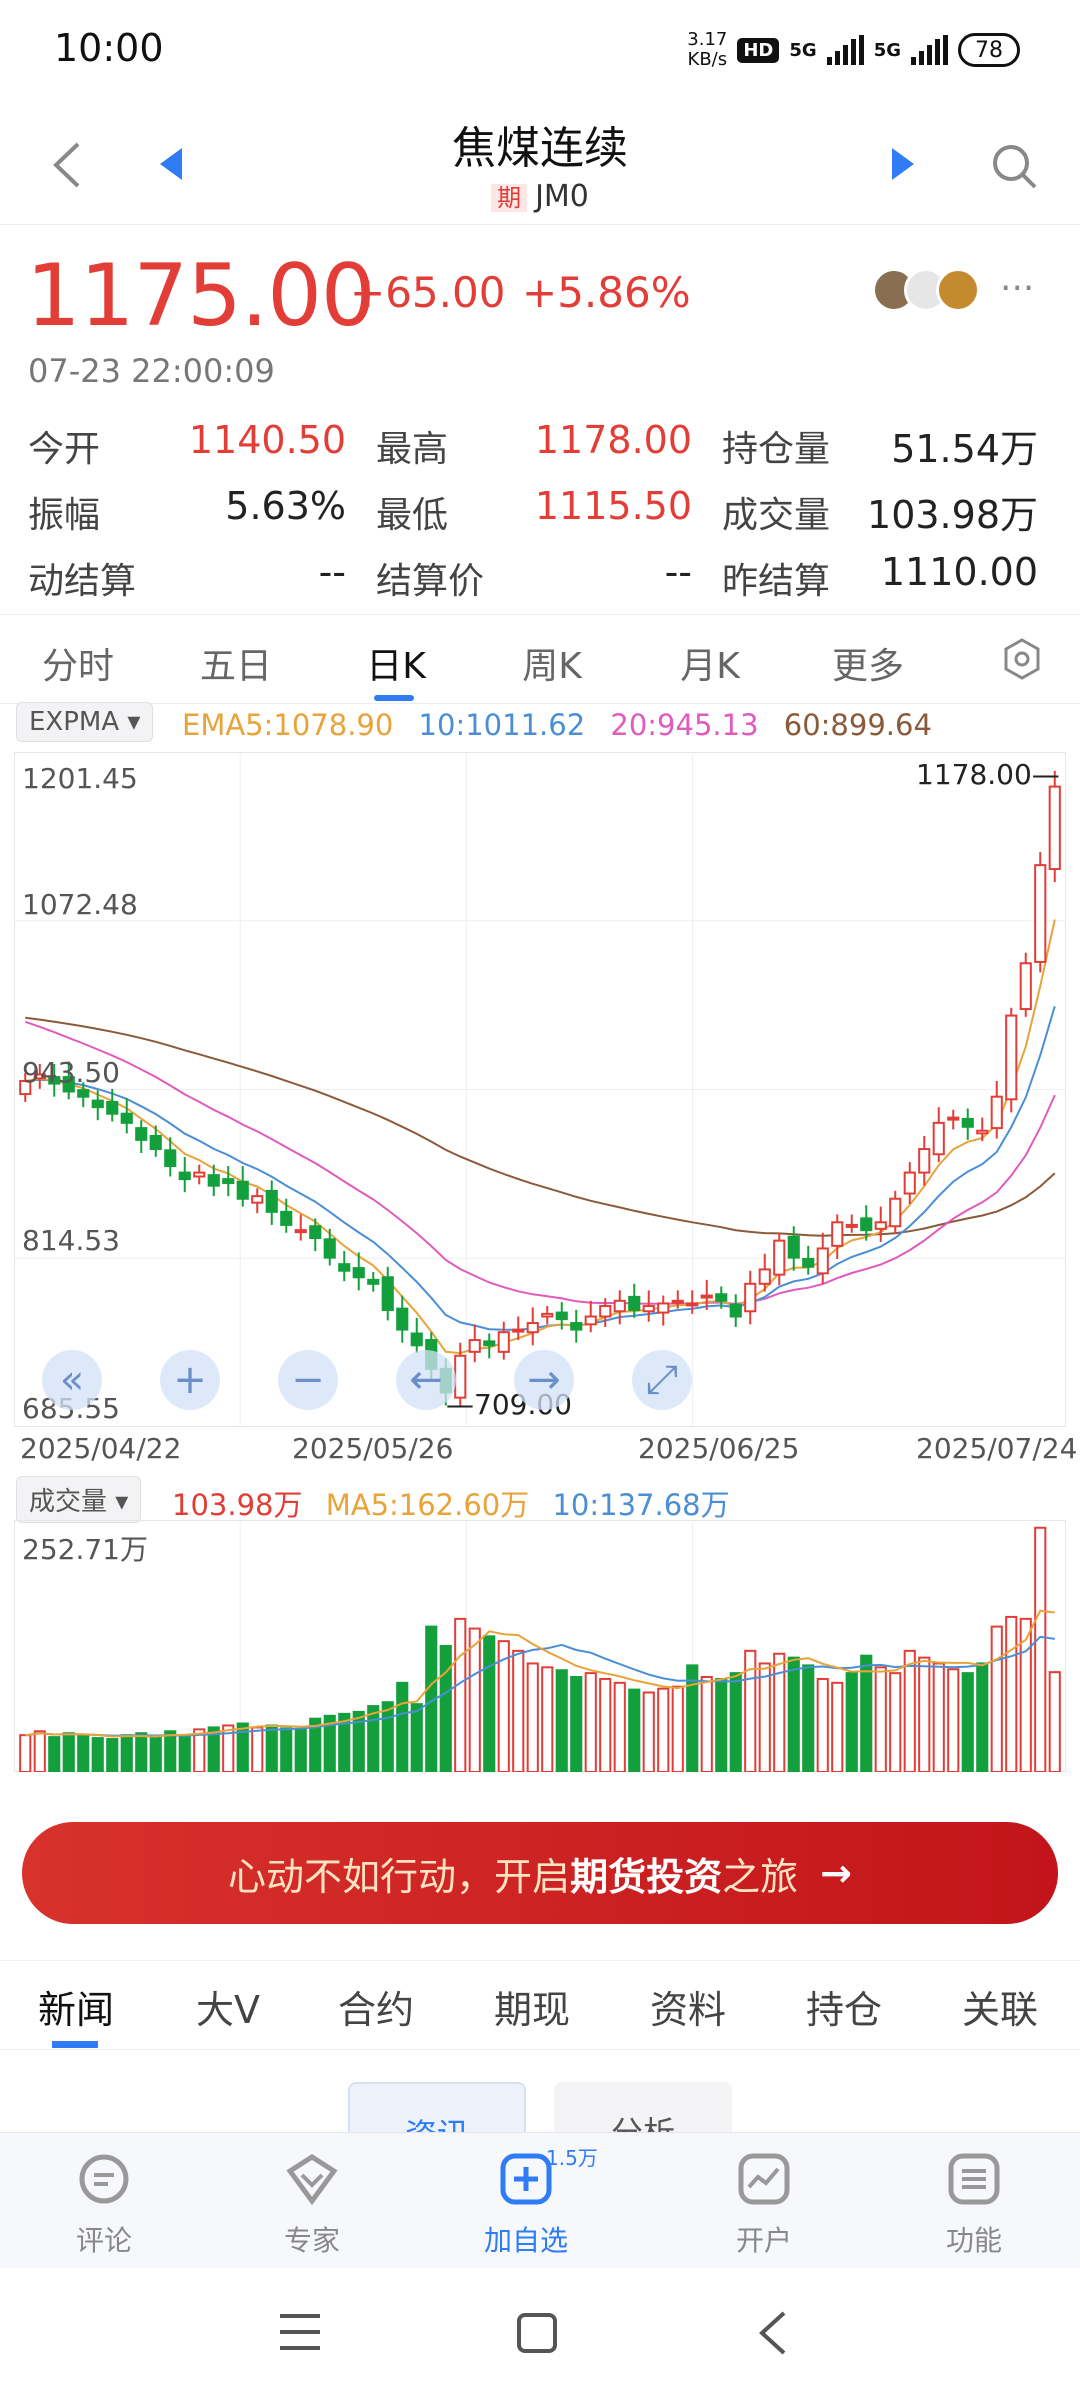  What do you see at coordinates (544, 1380) in the screenshot?
I see `pan-right-icon: →` at bounding box center [544, 1380].